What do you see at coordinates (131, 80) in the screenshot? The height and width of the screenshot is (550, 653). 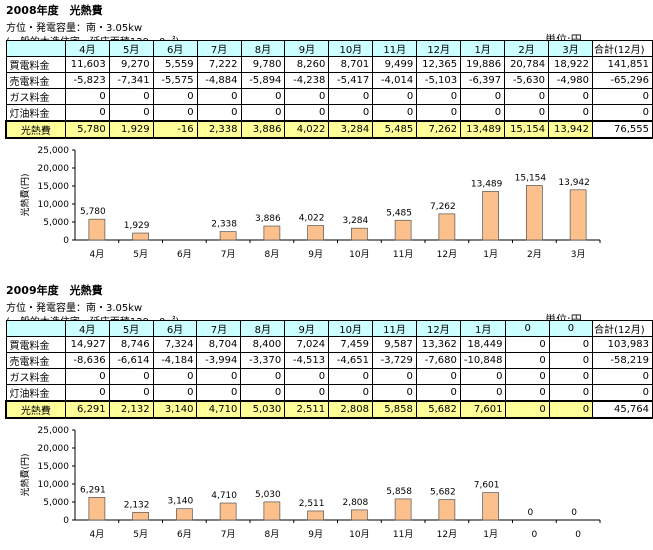 I see `value-cell: -7,341` at bounding box center [131, 80].